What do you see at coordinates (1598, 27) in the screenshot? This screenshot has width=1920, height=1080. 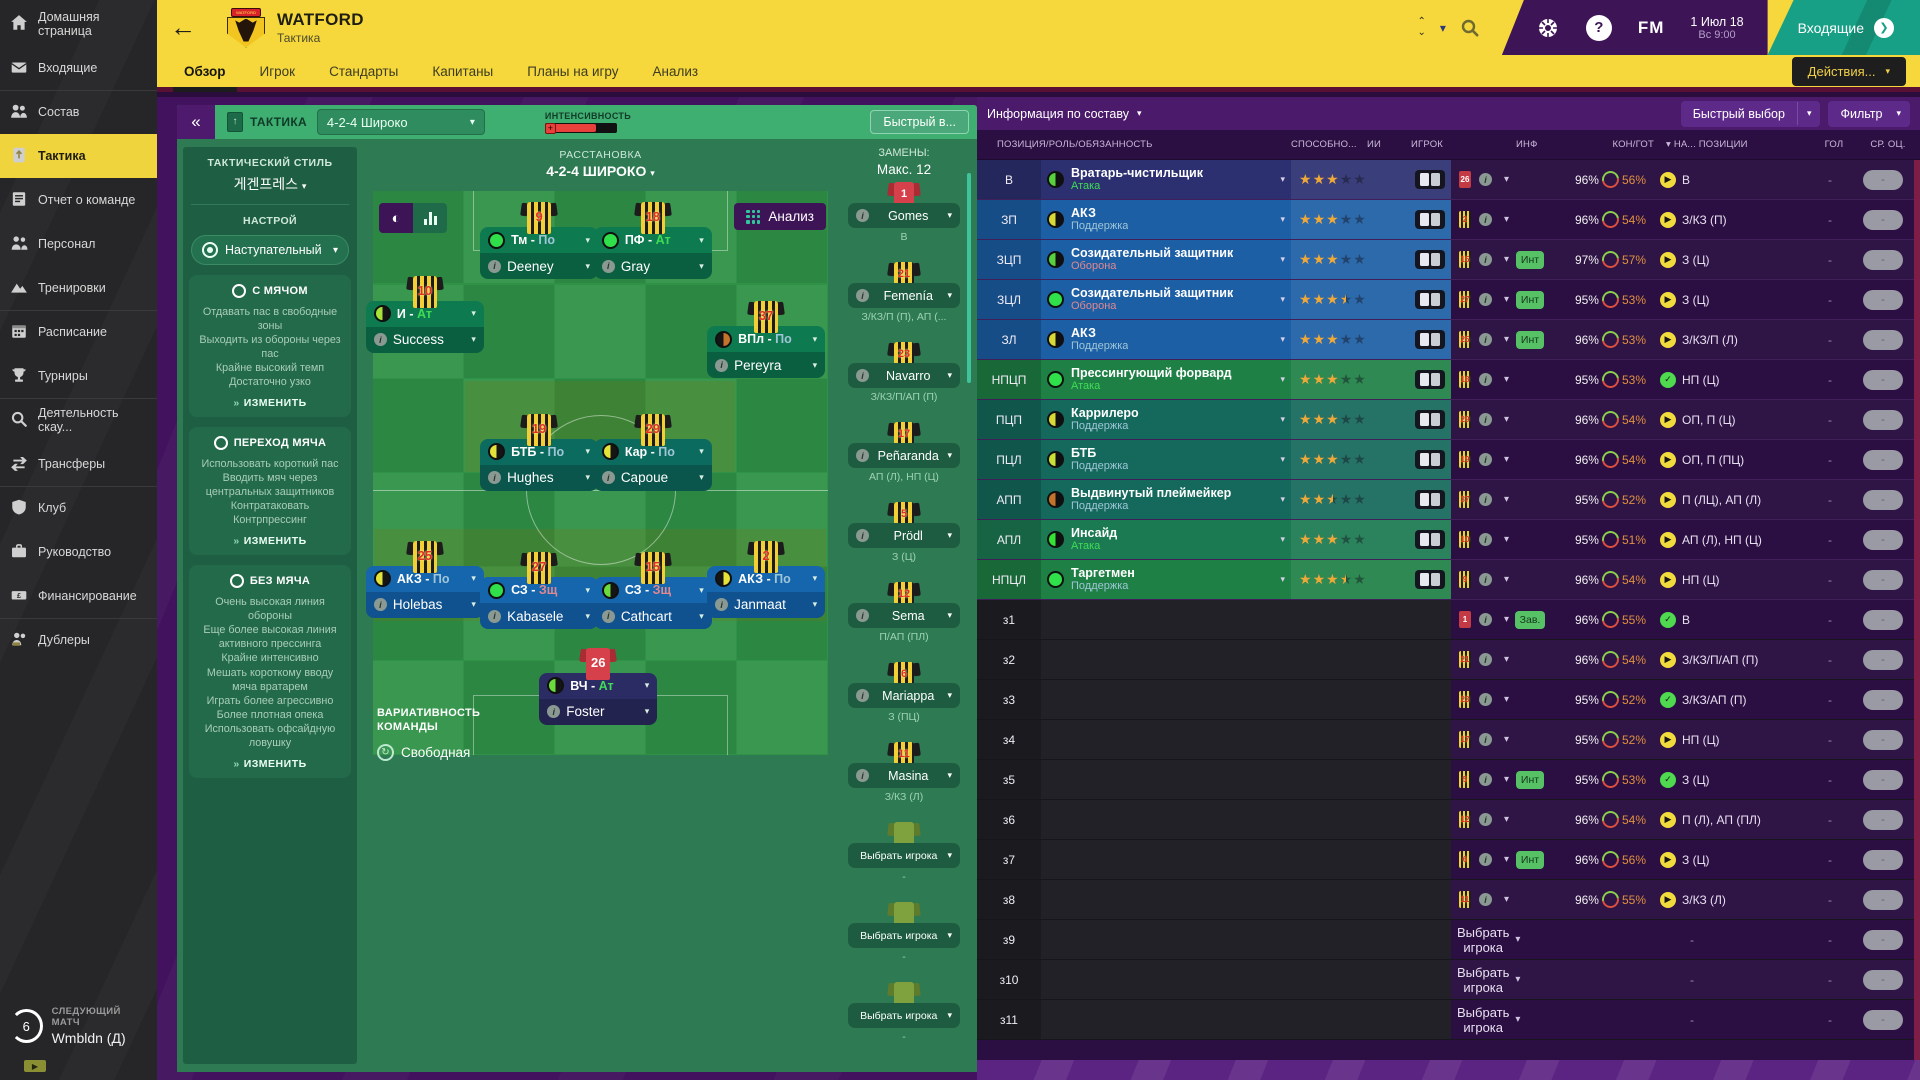 I see `help-icon: ?` at bounding box center [1598, 27].